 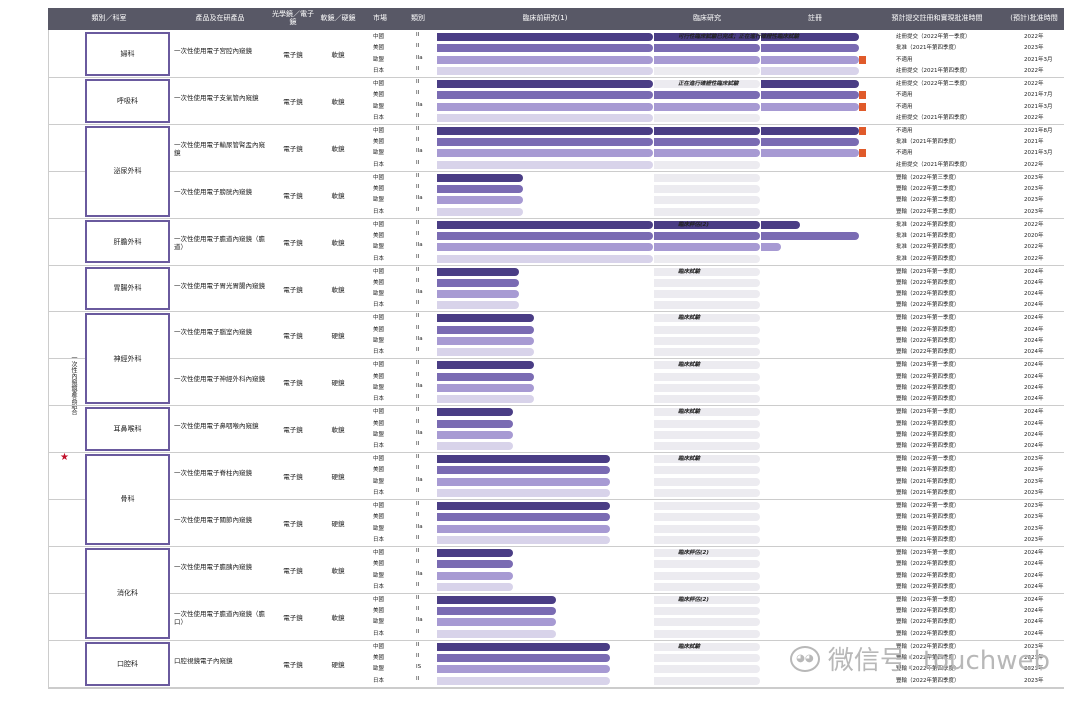 I want to click on timing-label: 不適用, so click(x=904, y=95).